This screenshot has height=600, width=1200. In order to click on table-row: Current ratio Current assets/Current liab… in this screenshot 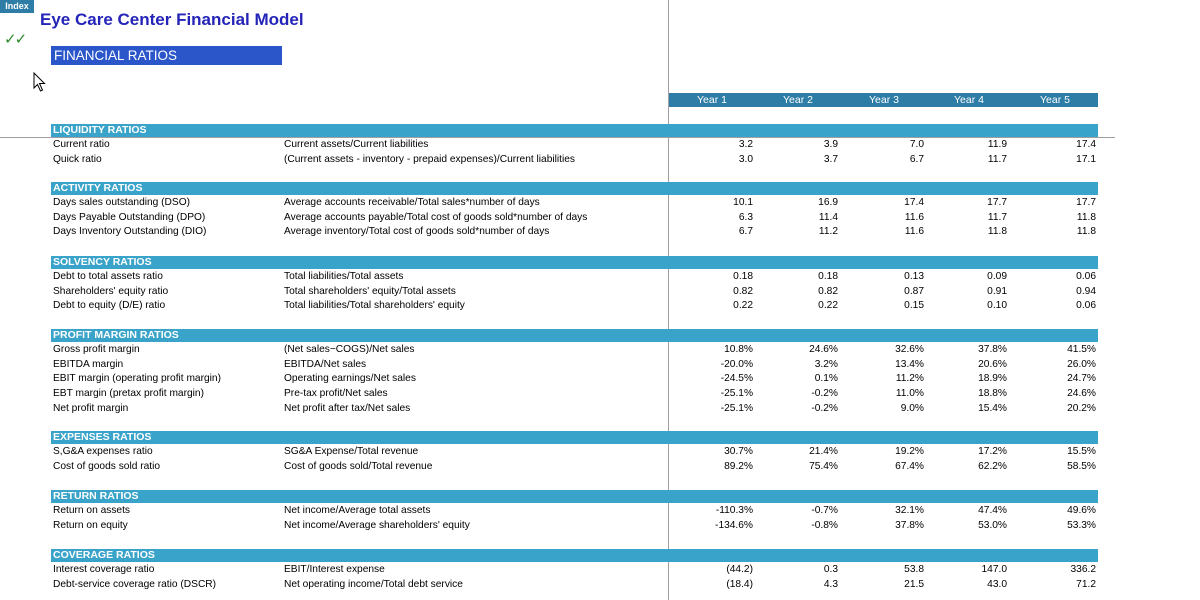, I will do `click(550, 145)`.